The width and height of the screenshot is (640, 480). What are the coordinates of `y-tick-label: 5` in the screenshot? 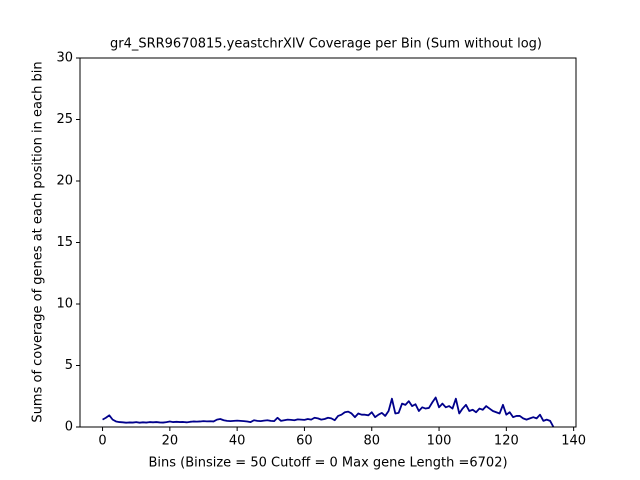 It's located at (69, 365).